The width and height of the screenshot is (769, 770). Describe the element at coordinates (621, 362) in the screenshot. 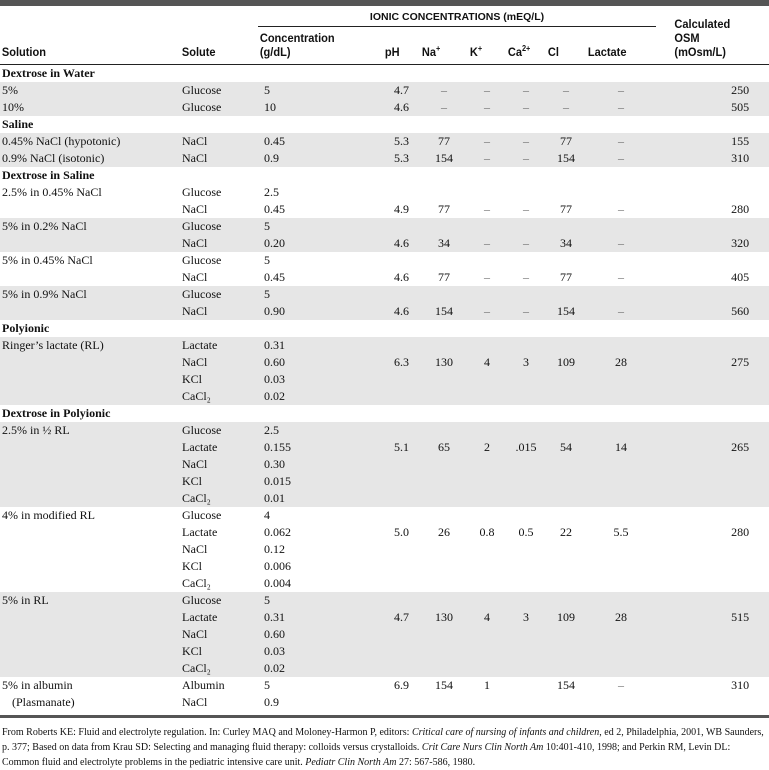

I see `lactate-cell: 28` at that location.